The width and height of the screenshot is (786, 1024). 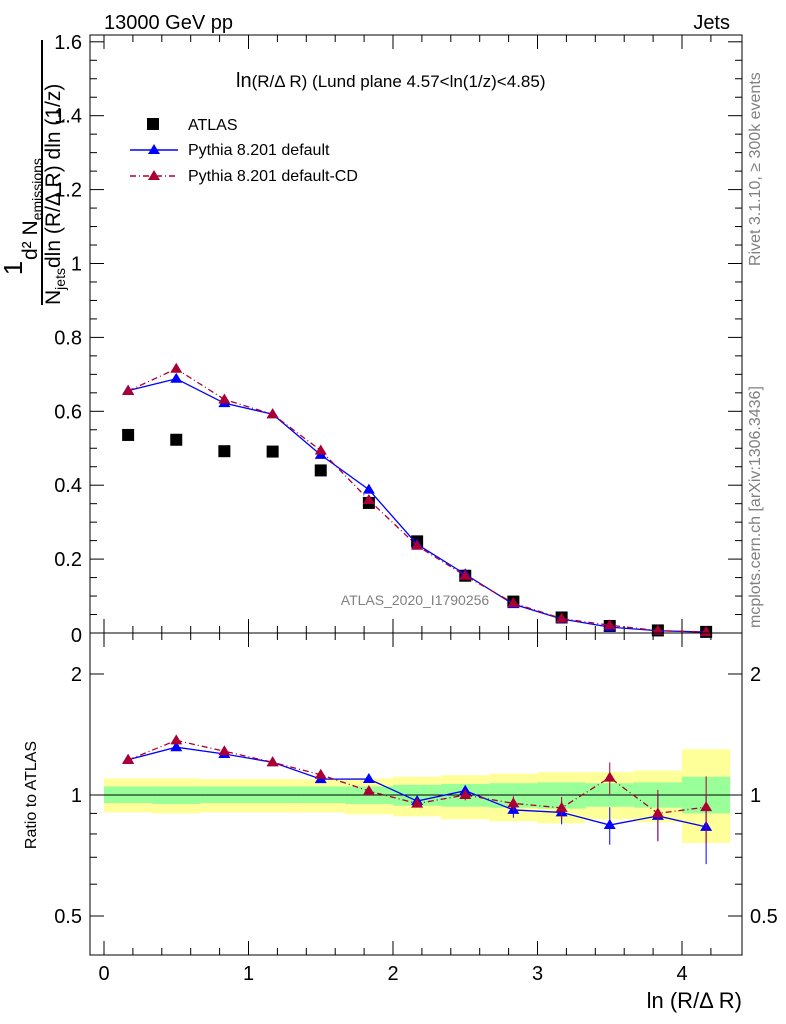 What do you see at coordinates (392, 974) in the screenshot?
I see `ratio-xtick-label: 2` at bounding box center [392, 974].